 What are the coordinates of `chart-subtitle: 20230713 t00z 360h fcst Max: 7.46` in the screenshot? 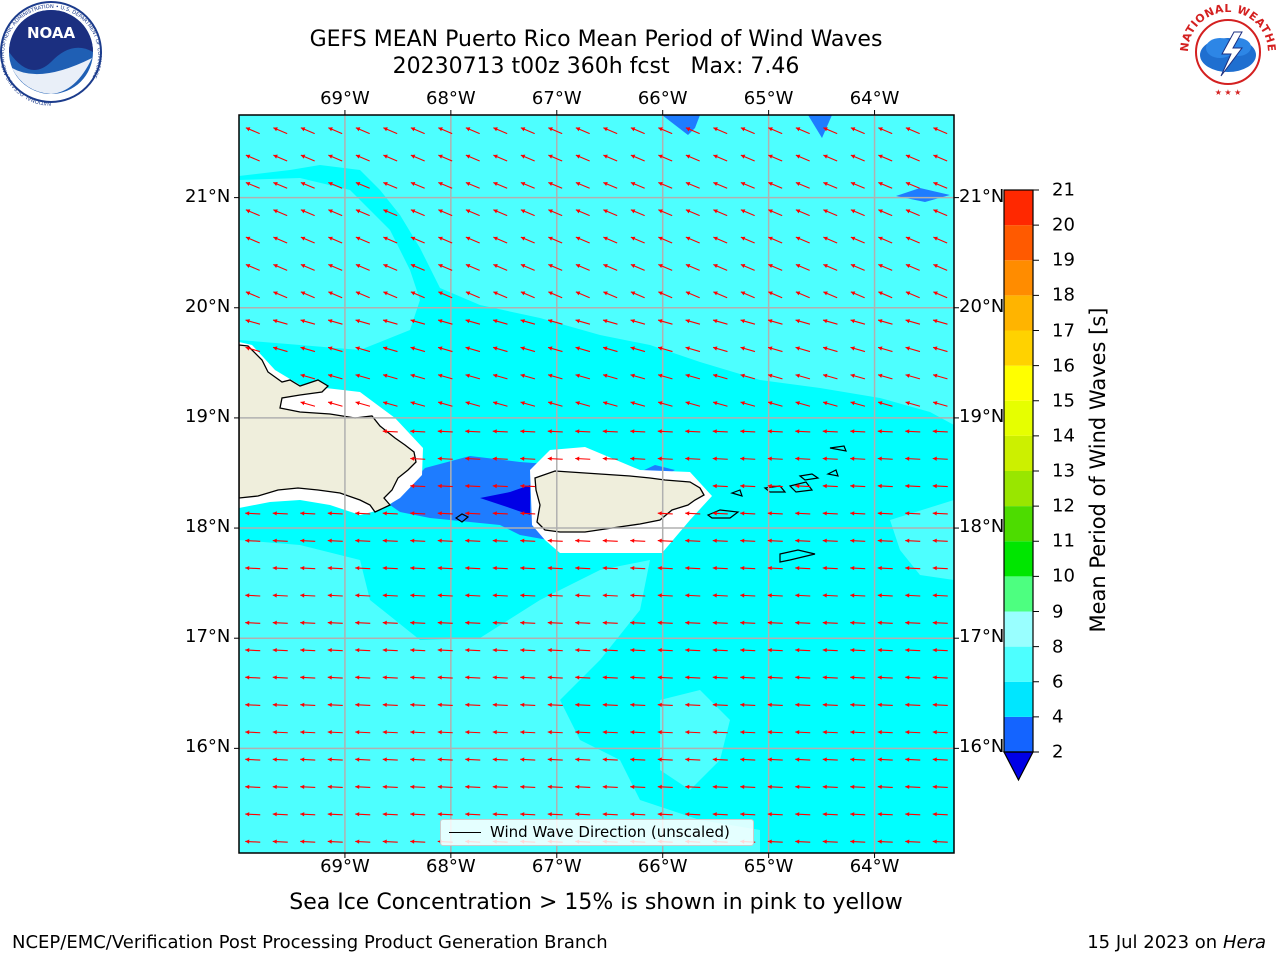 It's located at (596, 66).